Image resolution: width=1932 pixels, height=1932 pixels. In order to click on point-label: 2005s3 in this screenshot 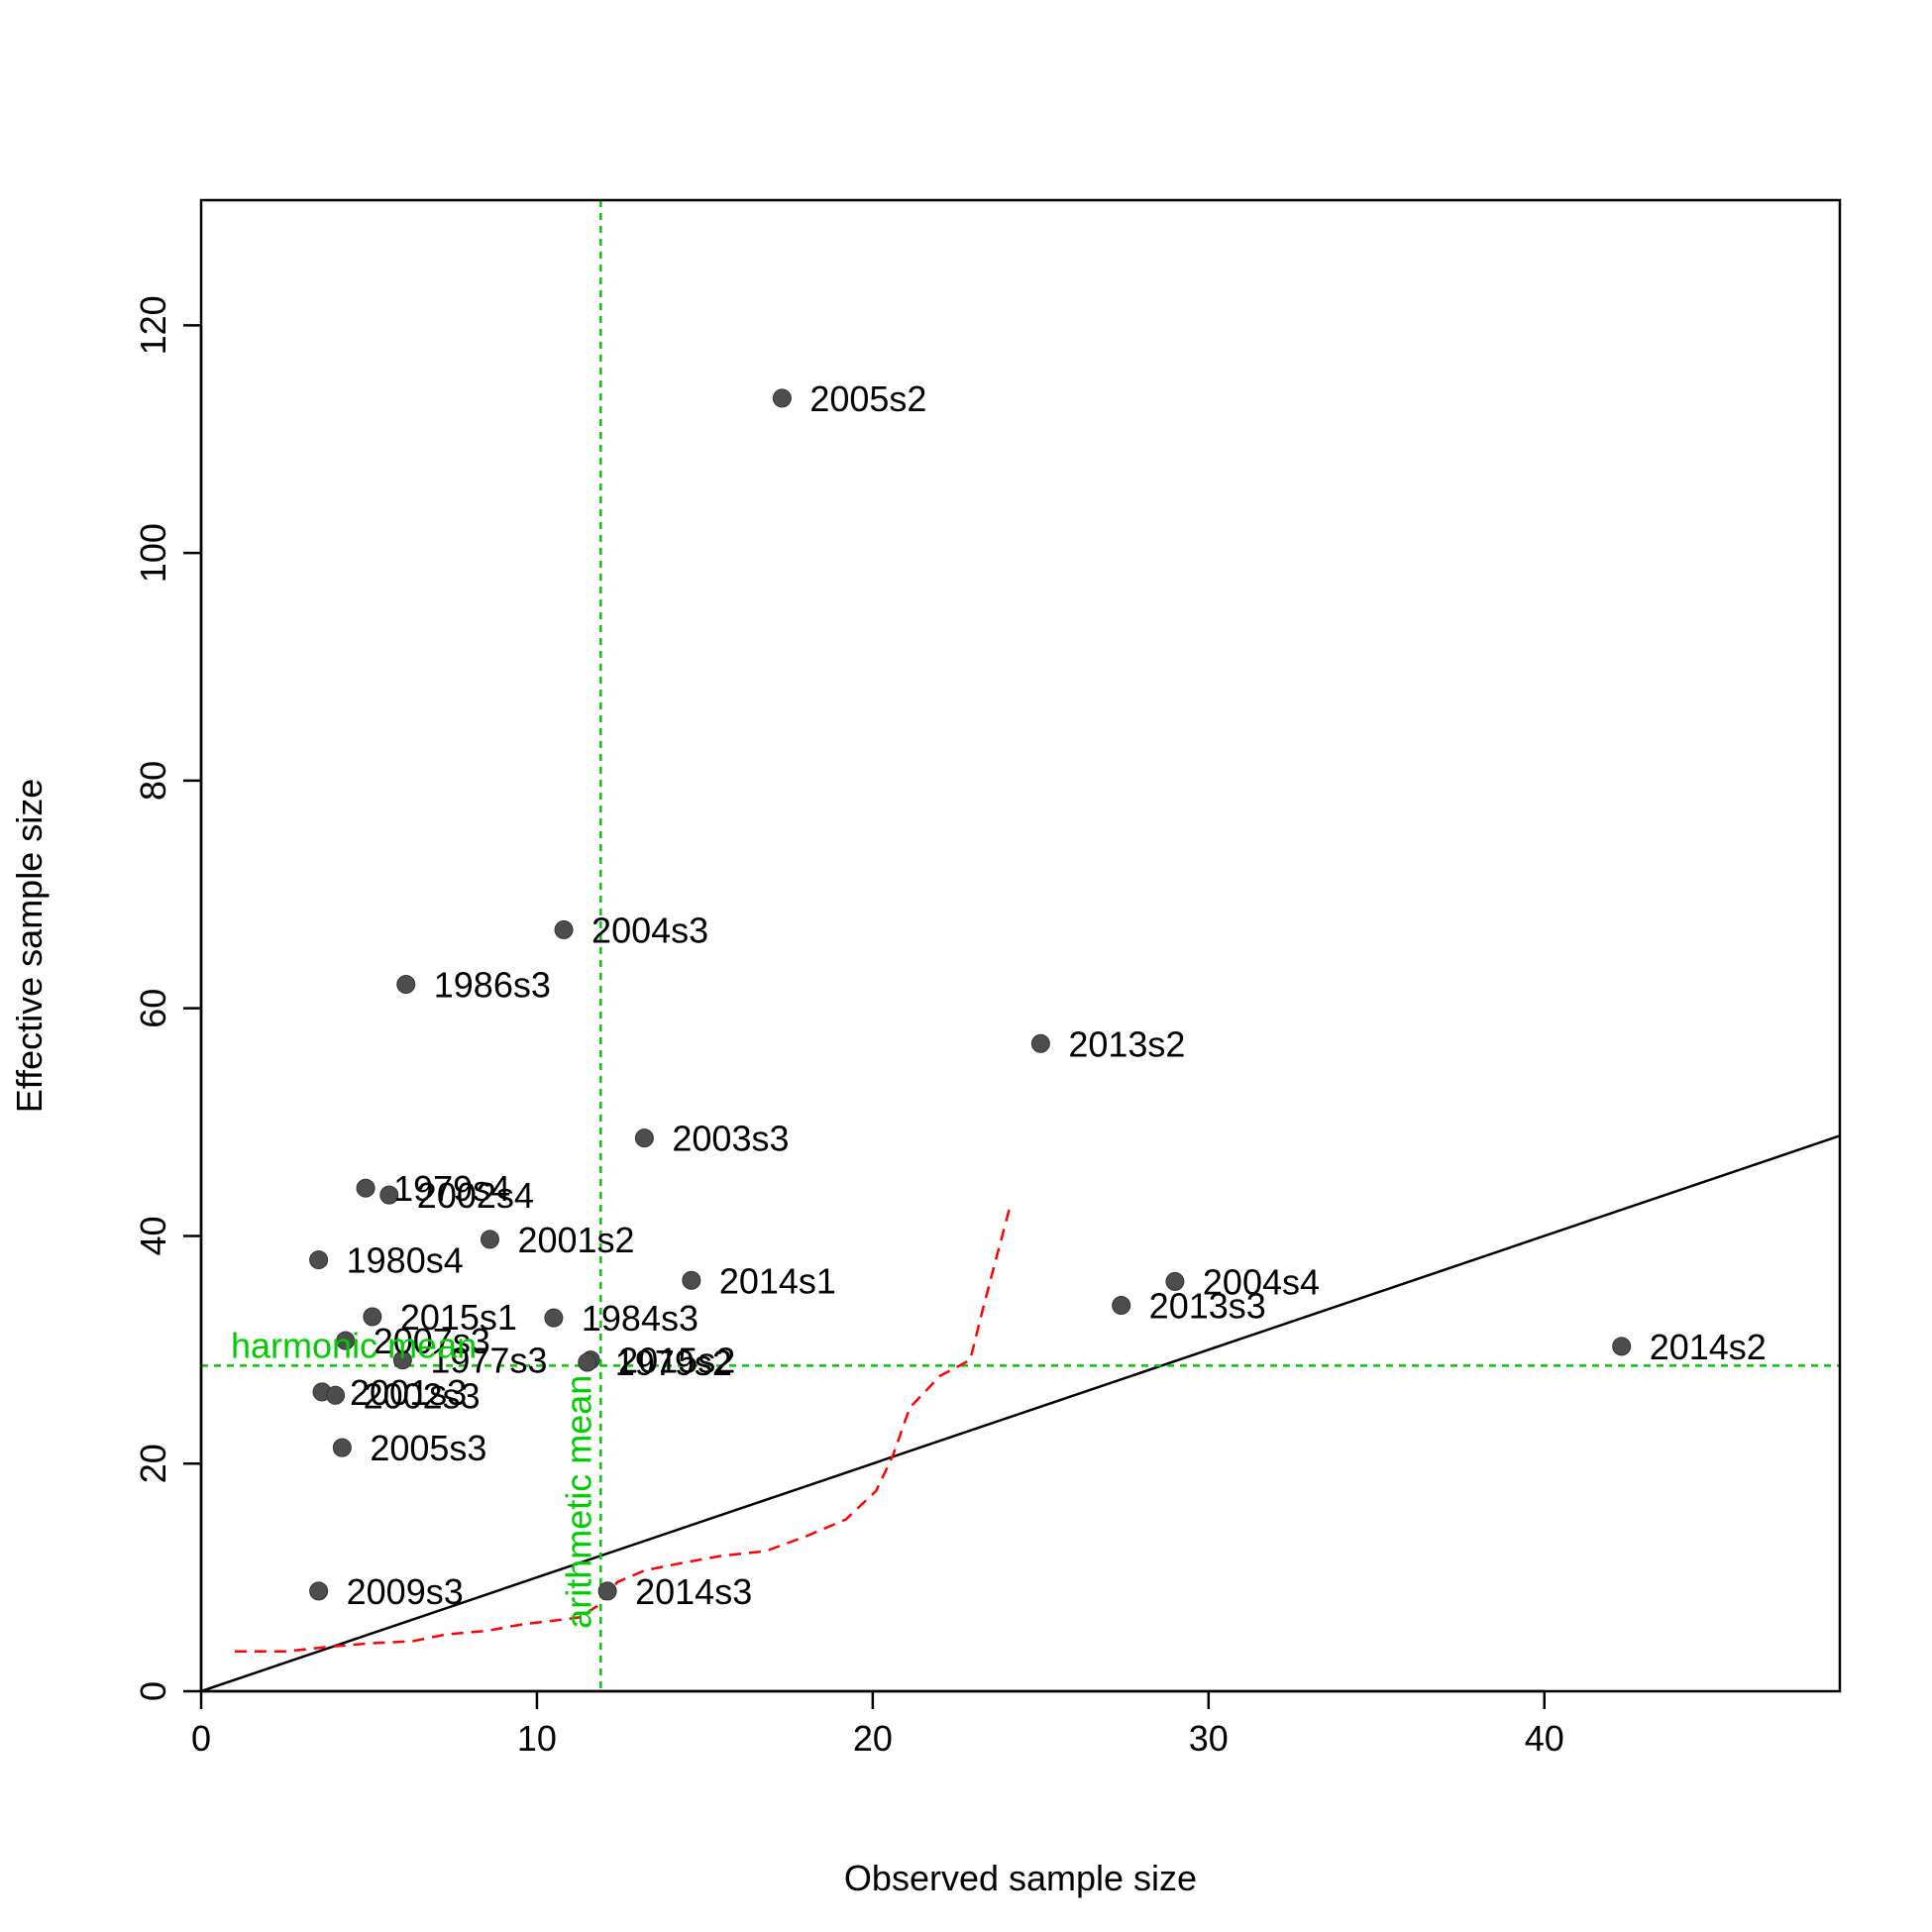, I will do `click(428, 1448)`.